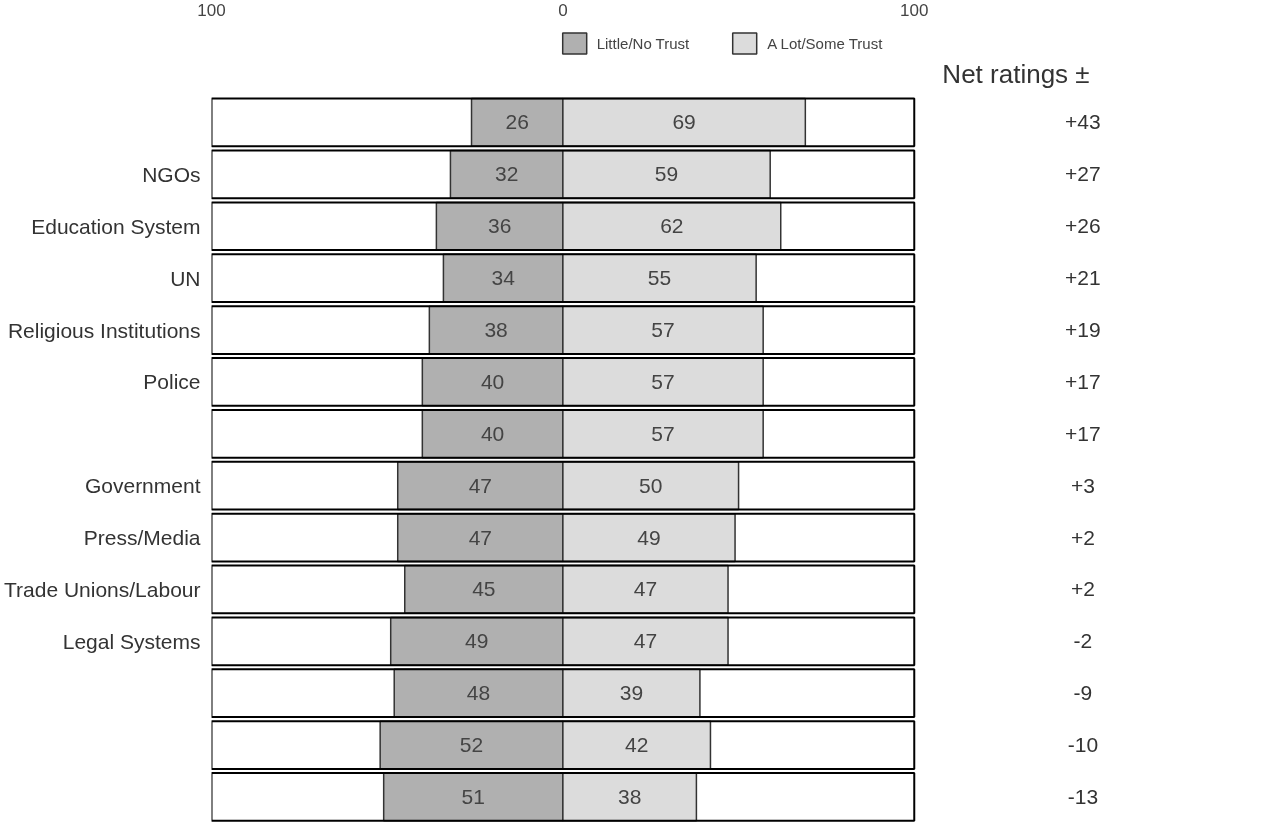 The width and height of the screenshot is (1263, 839). I want to click on text: +19, so click(1083, 330).